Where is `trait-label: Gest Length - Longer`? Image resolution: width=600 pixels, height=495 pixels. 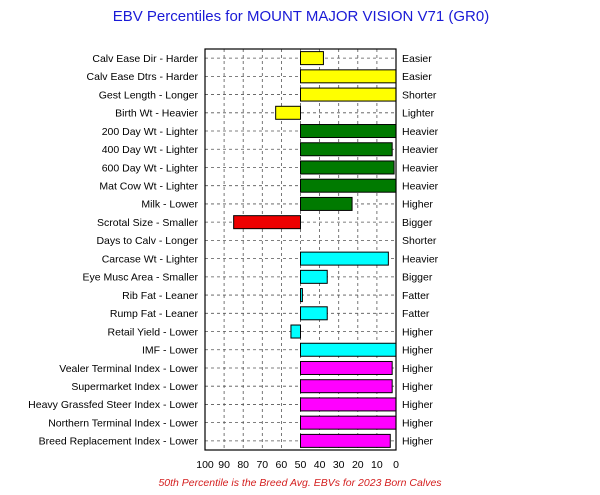
trait-label: Gest Length - Longer is located at coordinates (149, 95).